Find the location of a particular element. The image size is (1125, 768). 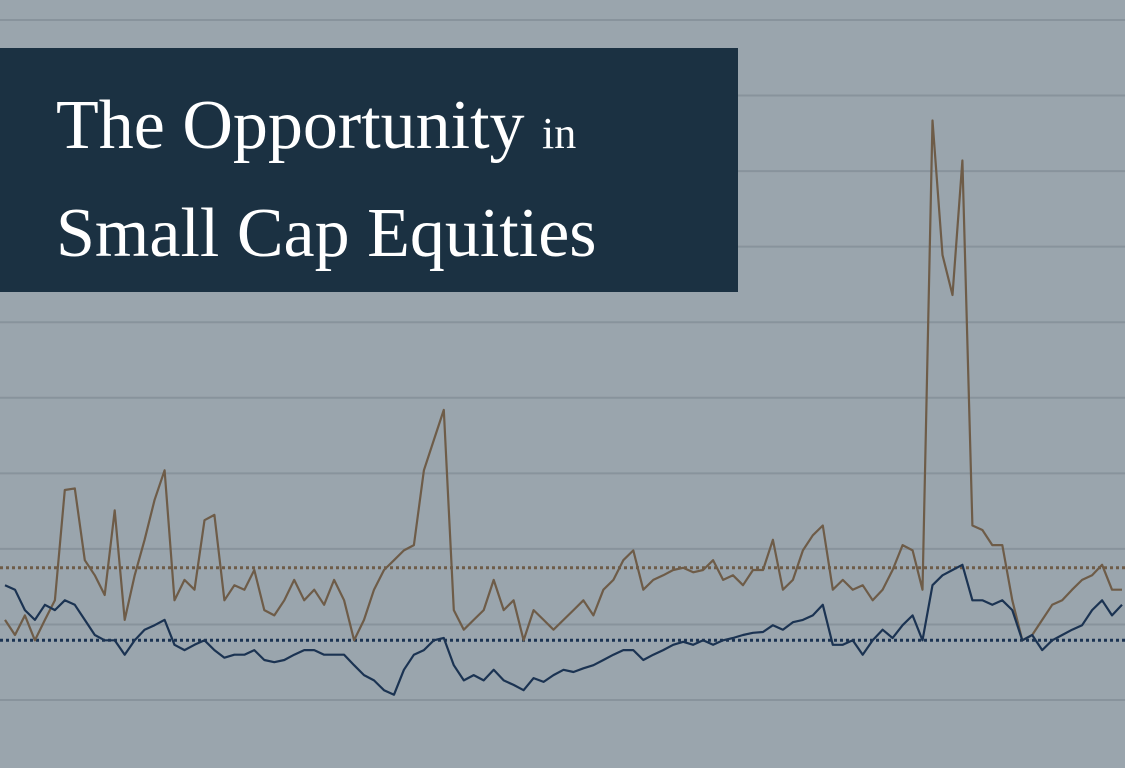

title-text: Small Cap Equities is located at coordinates (326, 233).